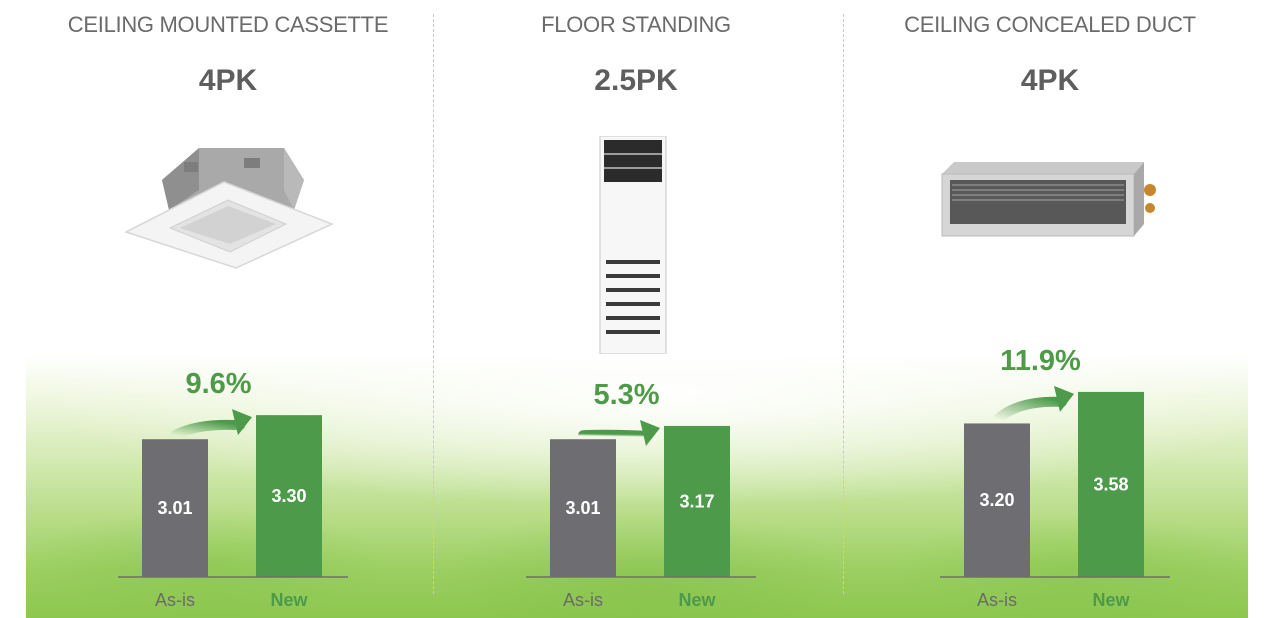  I want to click on new-value-label: 3.58, so click(1110, 484).